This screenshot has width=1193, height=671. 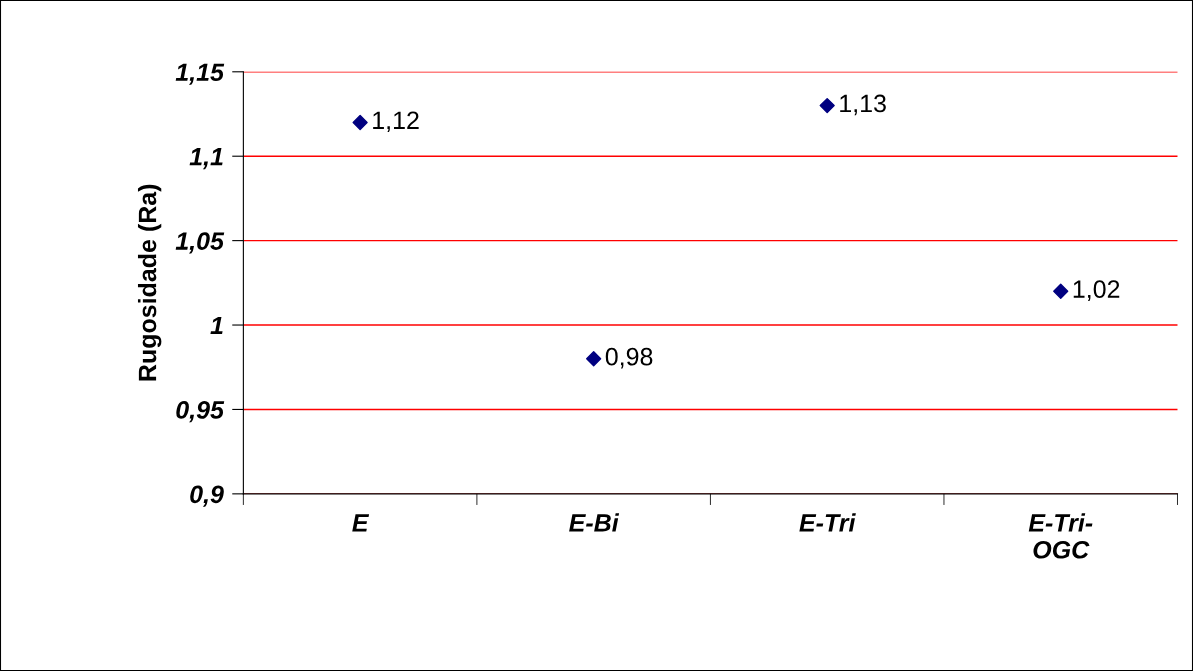 I want to click on data-label: 0,98, so click(x=629, y=358).